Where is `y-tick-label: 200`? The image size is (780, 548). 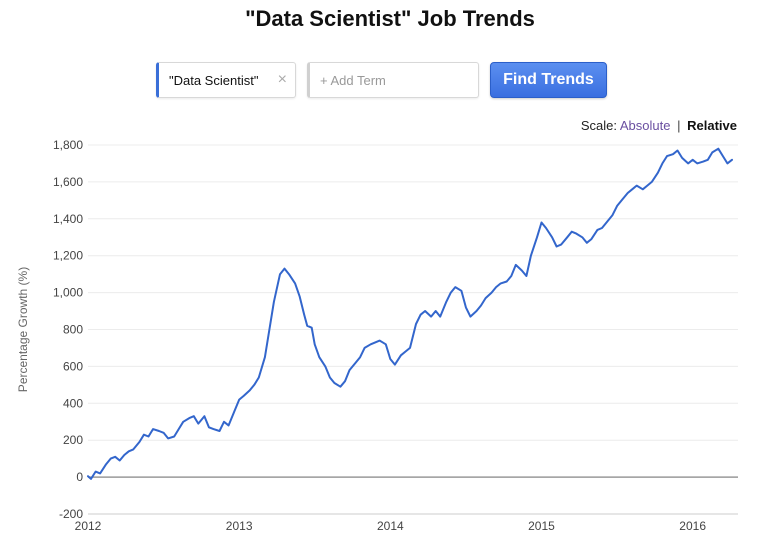 y-tick-label: 200 is located at coordinates (73, 440).